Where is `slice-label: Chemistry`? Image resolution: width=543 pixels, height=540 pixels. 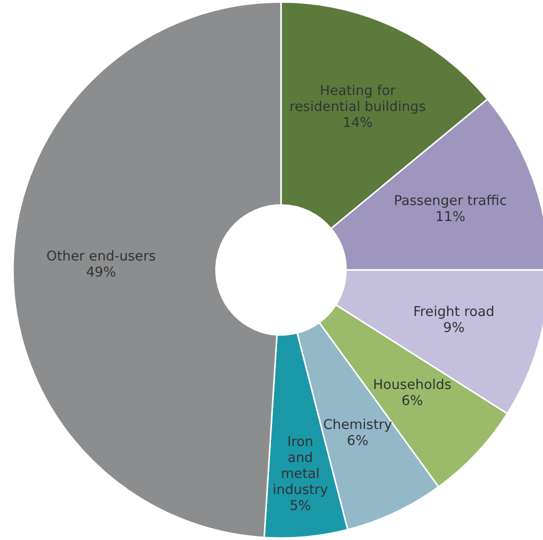 slice-label: Chemistry is located at coordinates (357, 424).